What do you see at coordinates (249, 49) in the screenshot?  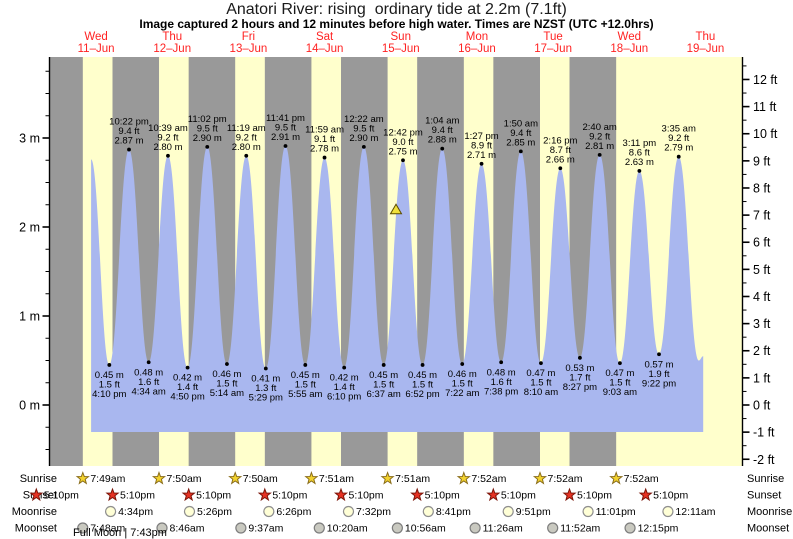 I see `day-date: 13–Jun` at bounding box center [249, 49].